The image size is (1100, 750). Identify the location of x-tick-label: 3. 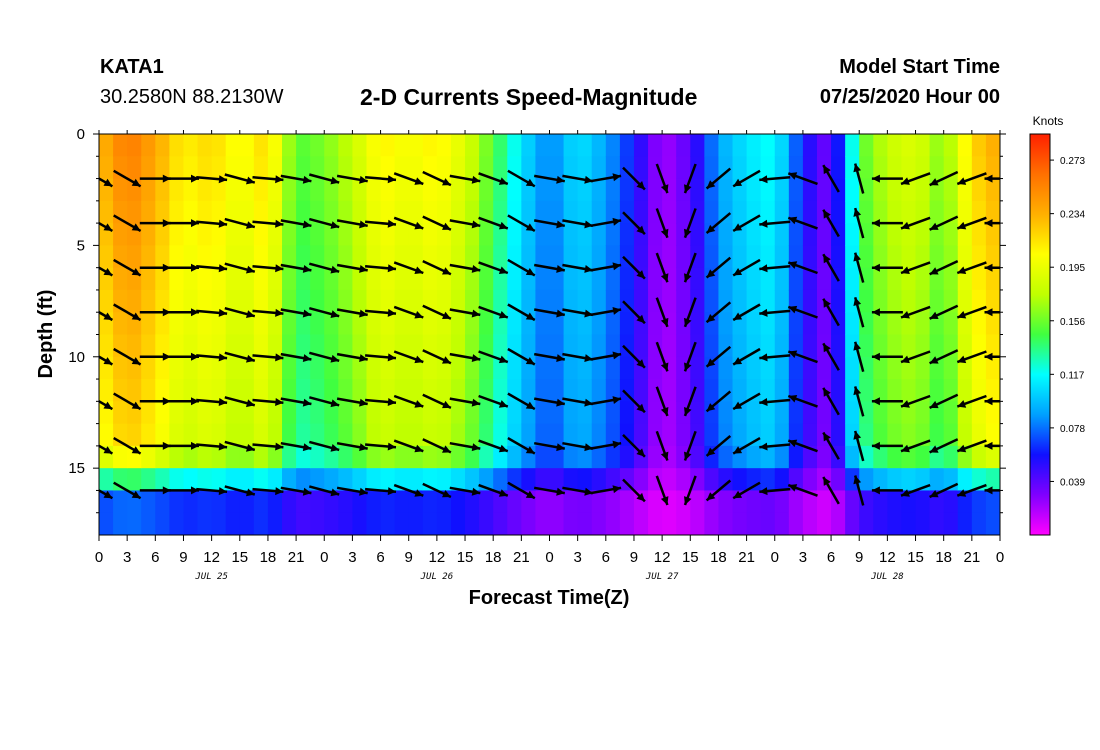
(352, 557).